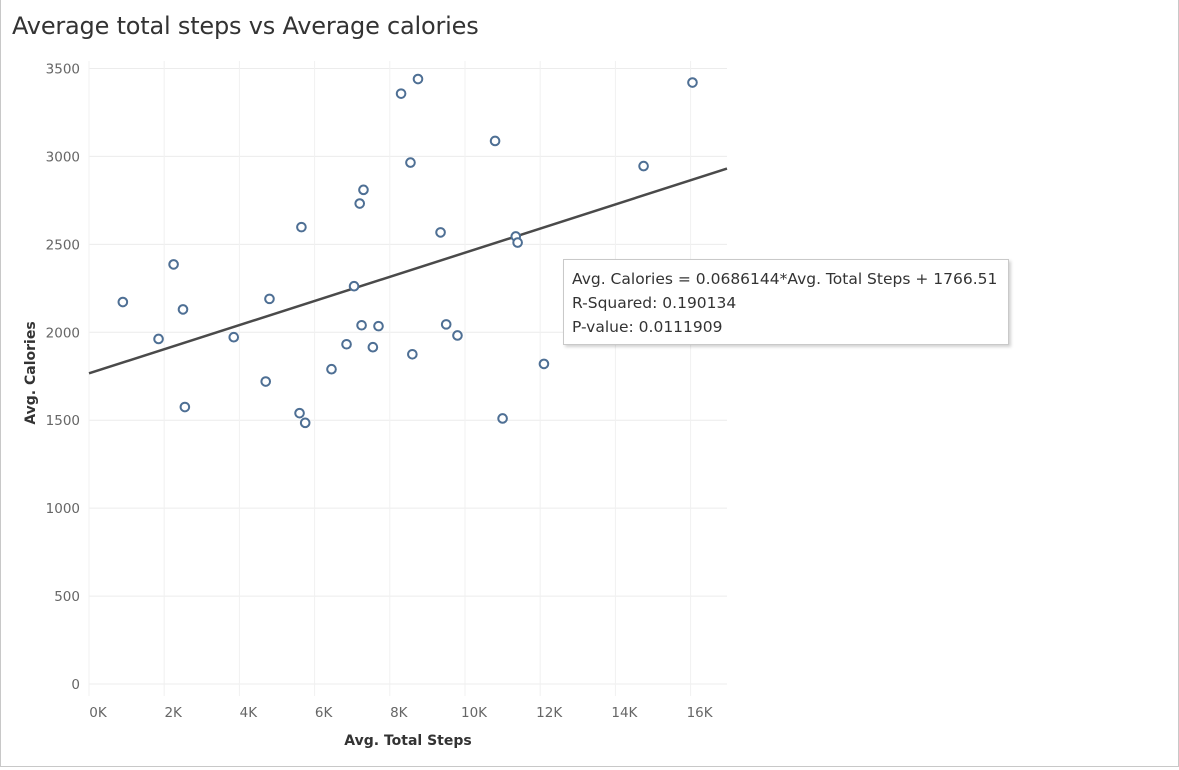 This screenshot has height=770, width=1179. What do you see at coordinates (63, 157) in the screenshot?
I see `y-tick-label: 3000` at bounding box center [63, 157].